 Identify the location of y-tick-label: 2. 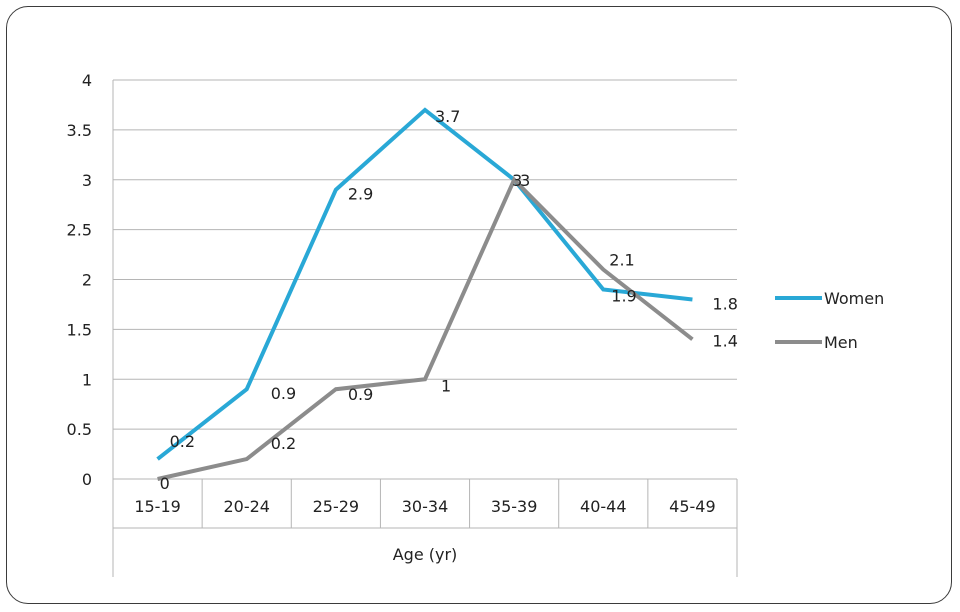
(87, 280).